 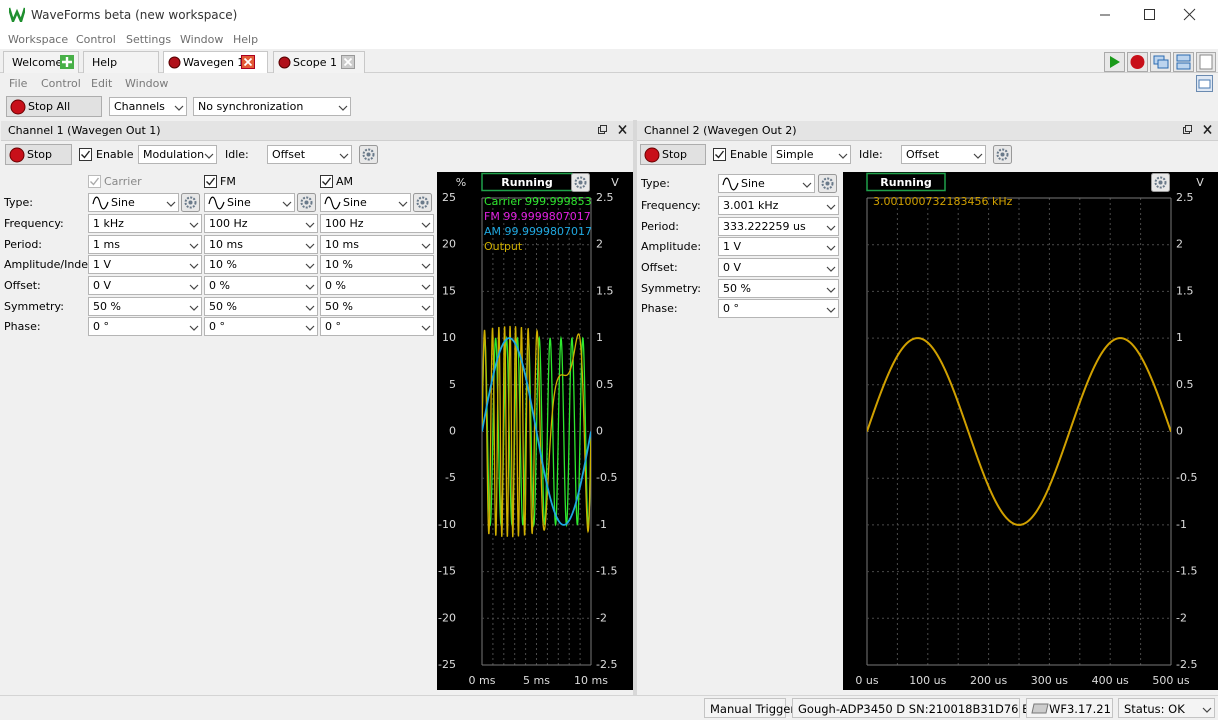 What do you see at coordinates (145, 244) in the screenshot?
I see `dropdown: 1 ms` at bounding box center [145, 244].